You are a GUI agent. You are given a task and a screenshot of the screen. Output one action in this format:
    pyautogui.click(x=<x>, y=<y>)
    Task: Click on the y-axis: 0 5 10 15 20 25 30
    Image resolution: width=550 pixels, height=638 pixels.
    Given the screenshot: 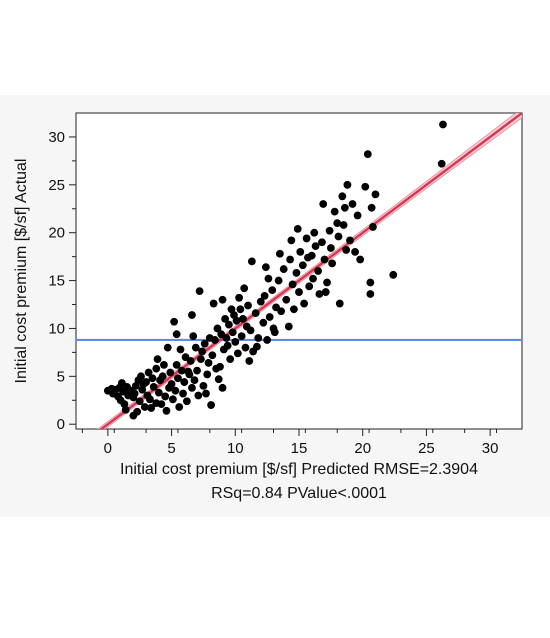 What is the action you would take?
    pyautogui.click(x=62, y=281)
    